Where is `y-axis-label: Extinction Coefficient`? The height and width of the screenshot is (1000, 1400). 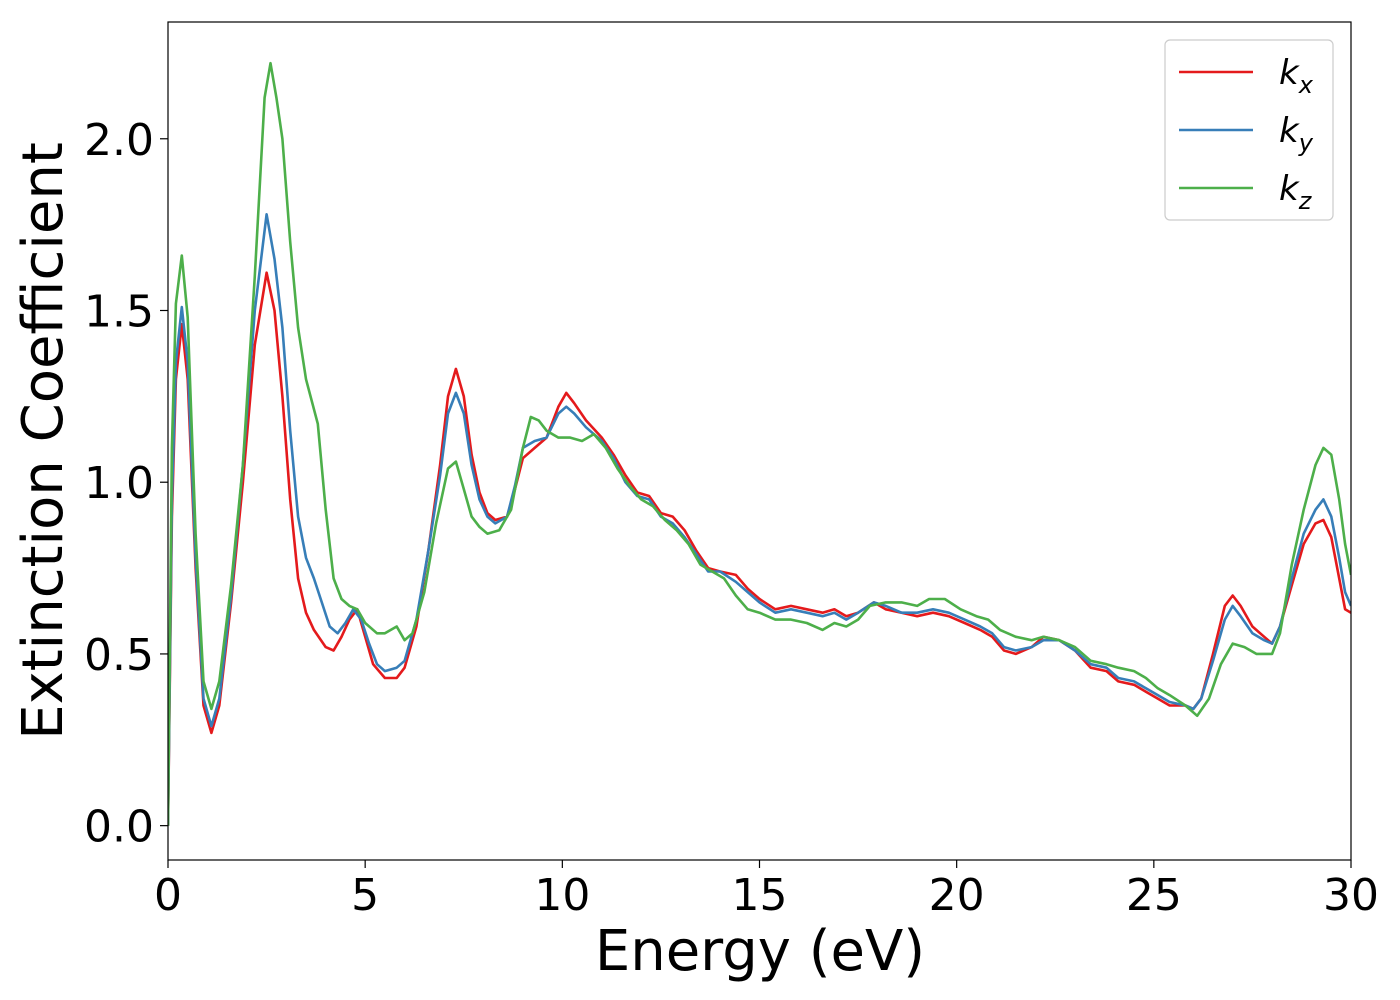
y-axis-label: Extinction Coefficient is located at coordinates (43, 441).